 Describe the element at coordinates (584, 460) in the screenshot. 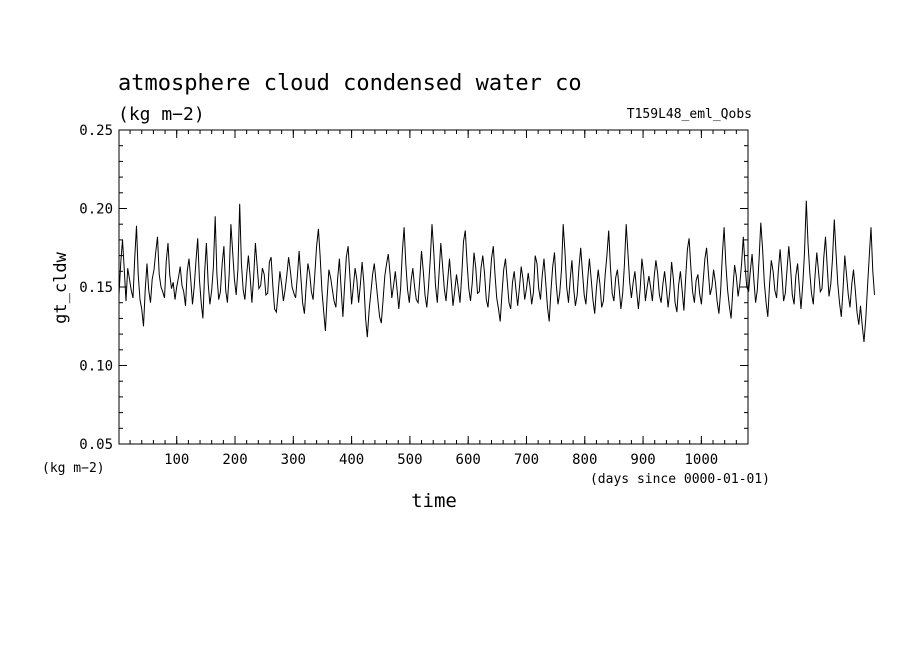

I see `x-tick-label: 800` at that location.